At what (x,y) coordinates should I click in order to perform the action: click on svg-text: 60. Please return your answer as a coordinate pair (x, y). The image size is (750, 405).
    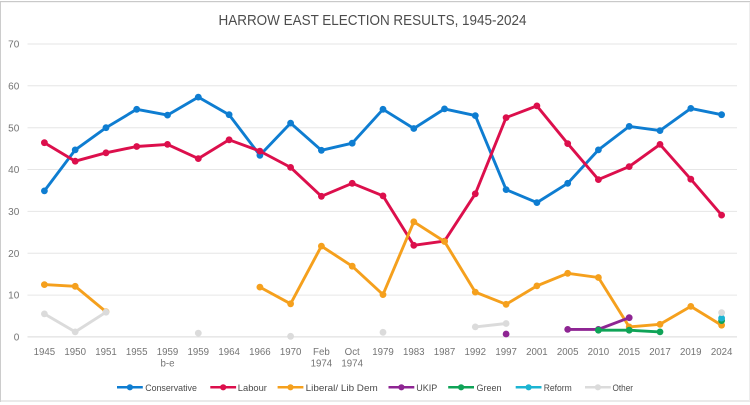
    Looking at the image, I should click on (14, 86).